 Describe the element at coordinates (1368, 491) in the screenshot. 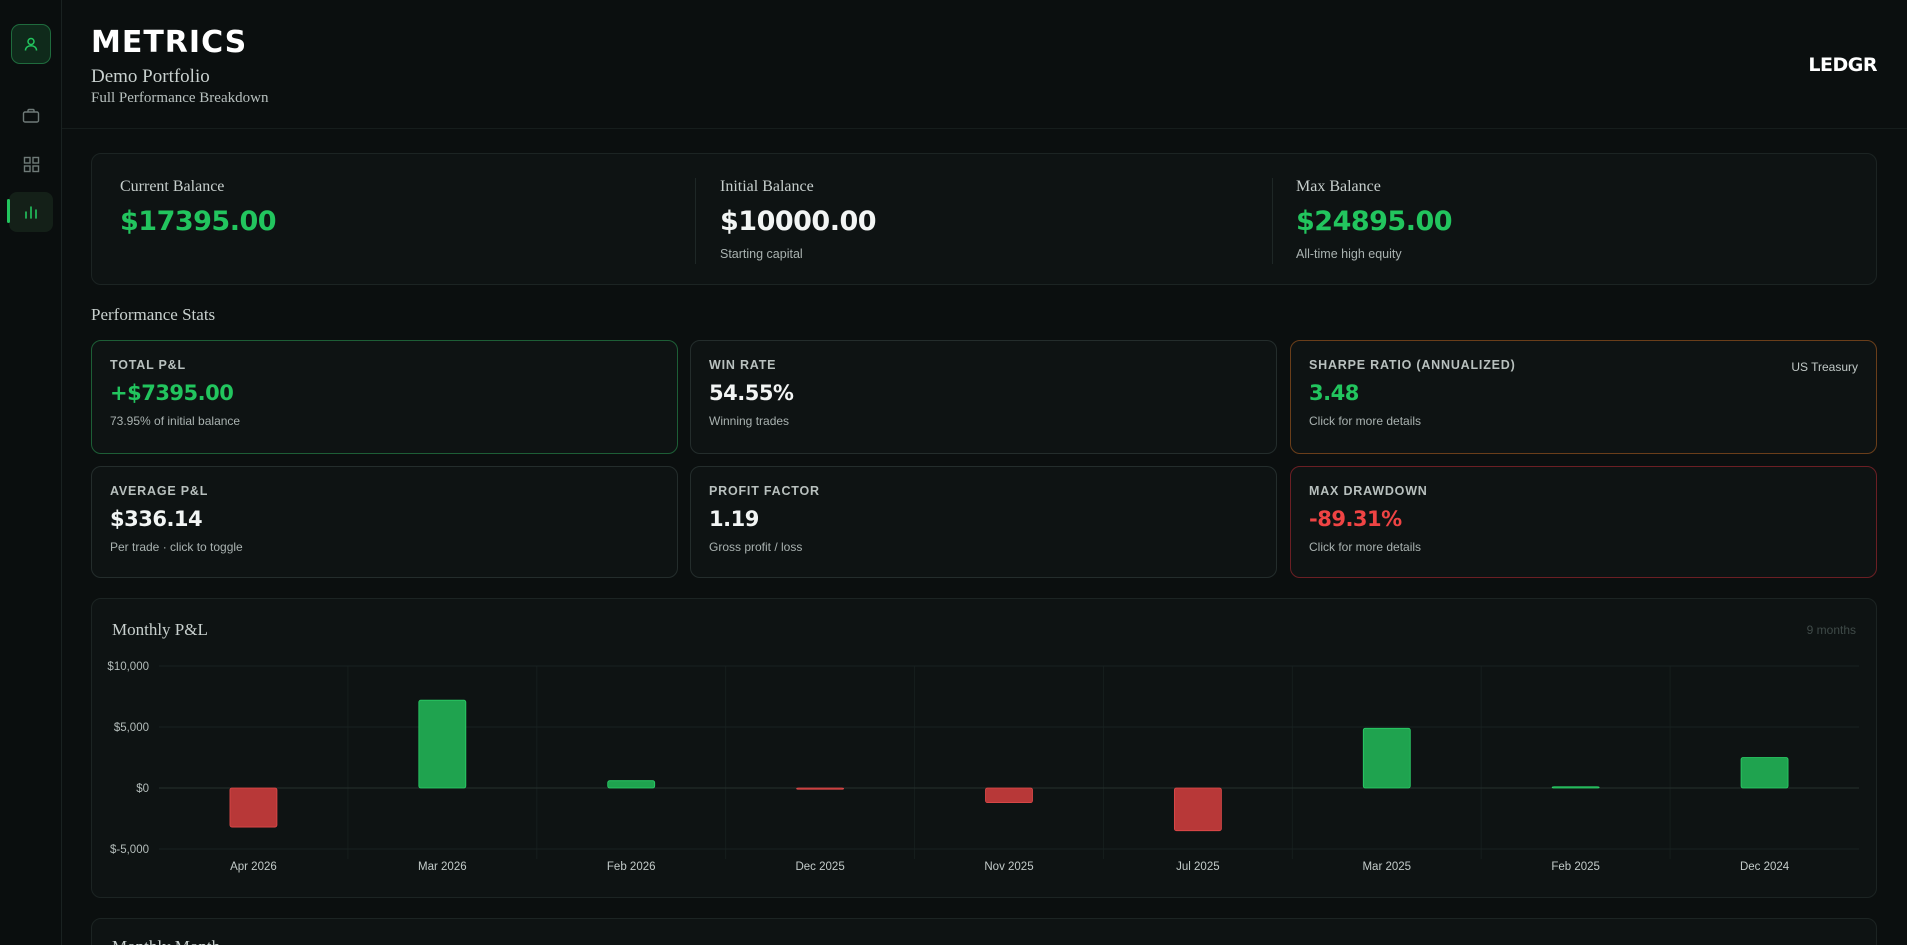

I see `max-drawdown-label: MAX DRAWDOWN` at that location.